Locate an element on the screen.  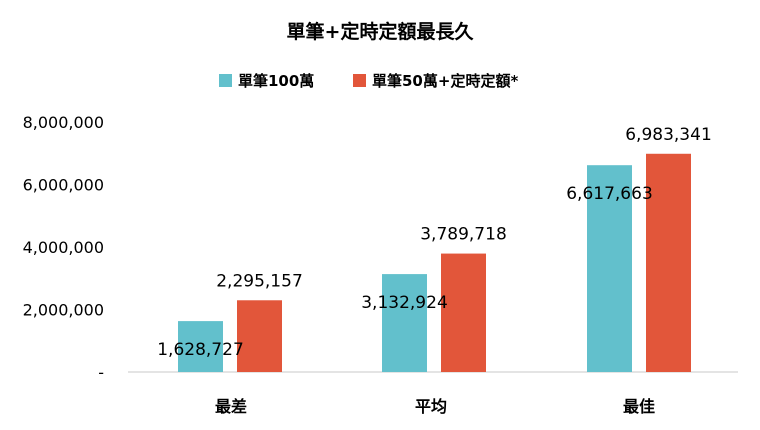
x-tick-label: 最佳 is located at coordinates (639, 406).